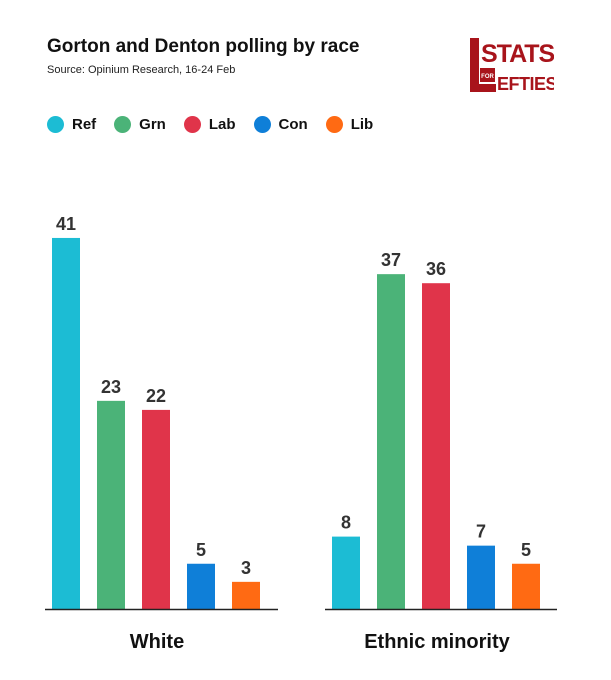 The image size is (611, 680). What do you see at coordinates (437, 642) in the screenshot?
I see `category-label-ethnic-minority: Ethnic minority` at bounding box center [437, 642].